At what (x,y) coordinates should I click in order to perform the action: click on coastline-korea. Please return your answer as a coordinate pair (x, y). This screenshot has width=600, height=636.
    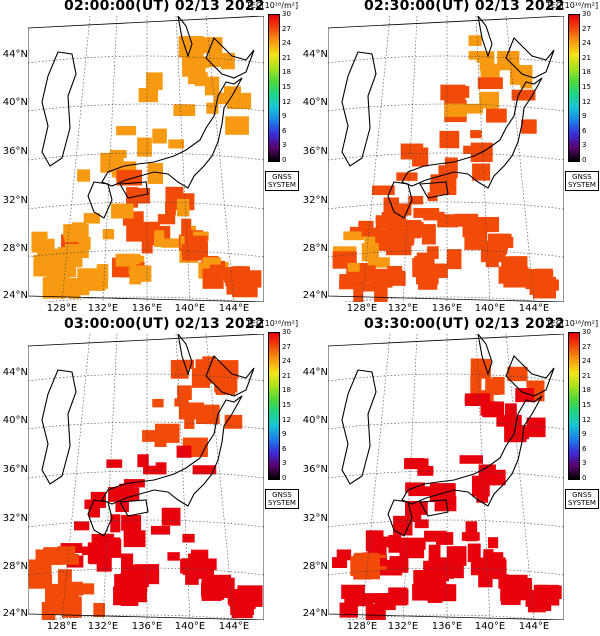
    Looking at the image, I should click on (359, 427).